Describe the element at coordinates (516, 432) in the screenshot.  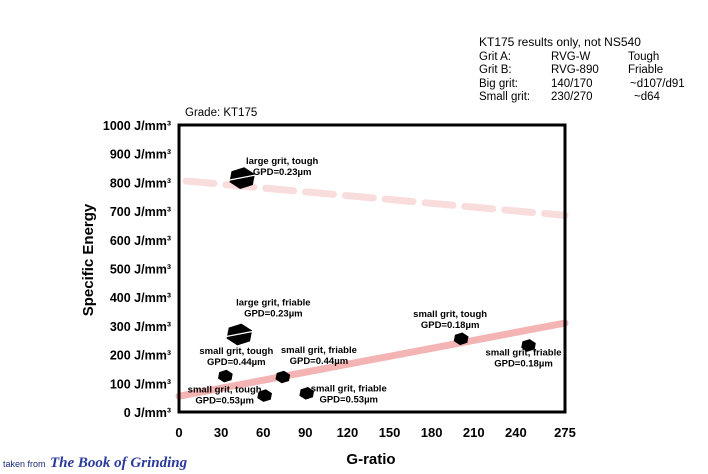
I see `x-tick-label: 240` at that location.